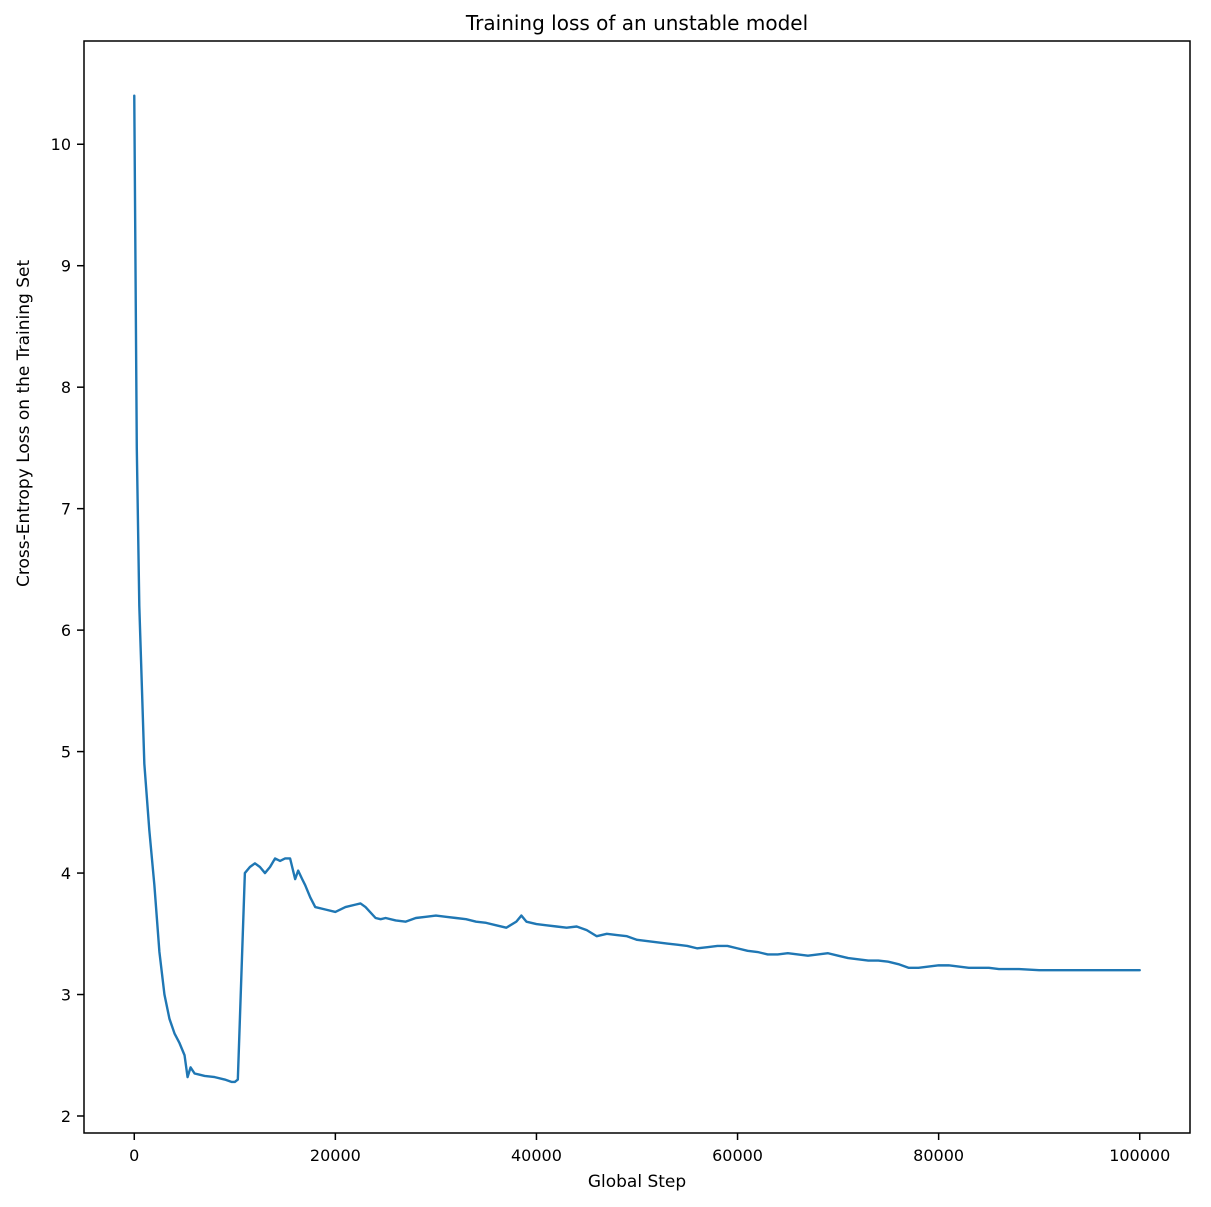 The width and height of the screenshot is (1211, 1207). What do you see at coordinates (134, 1155) in the screenshot?
I see `x-tick-label: 0` at bounding box center [134, 1155].